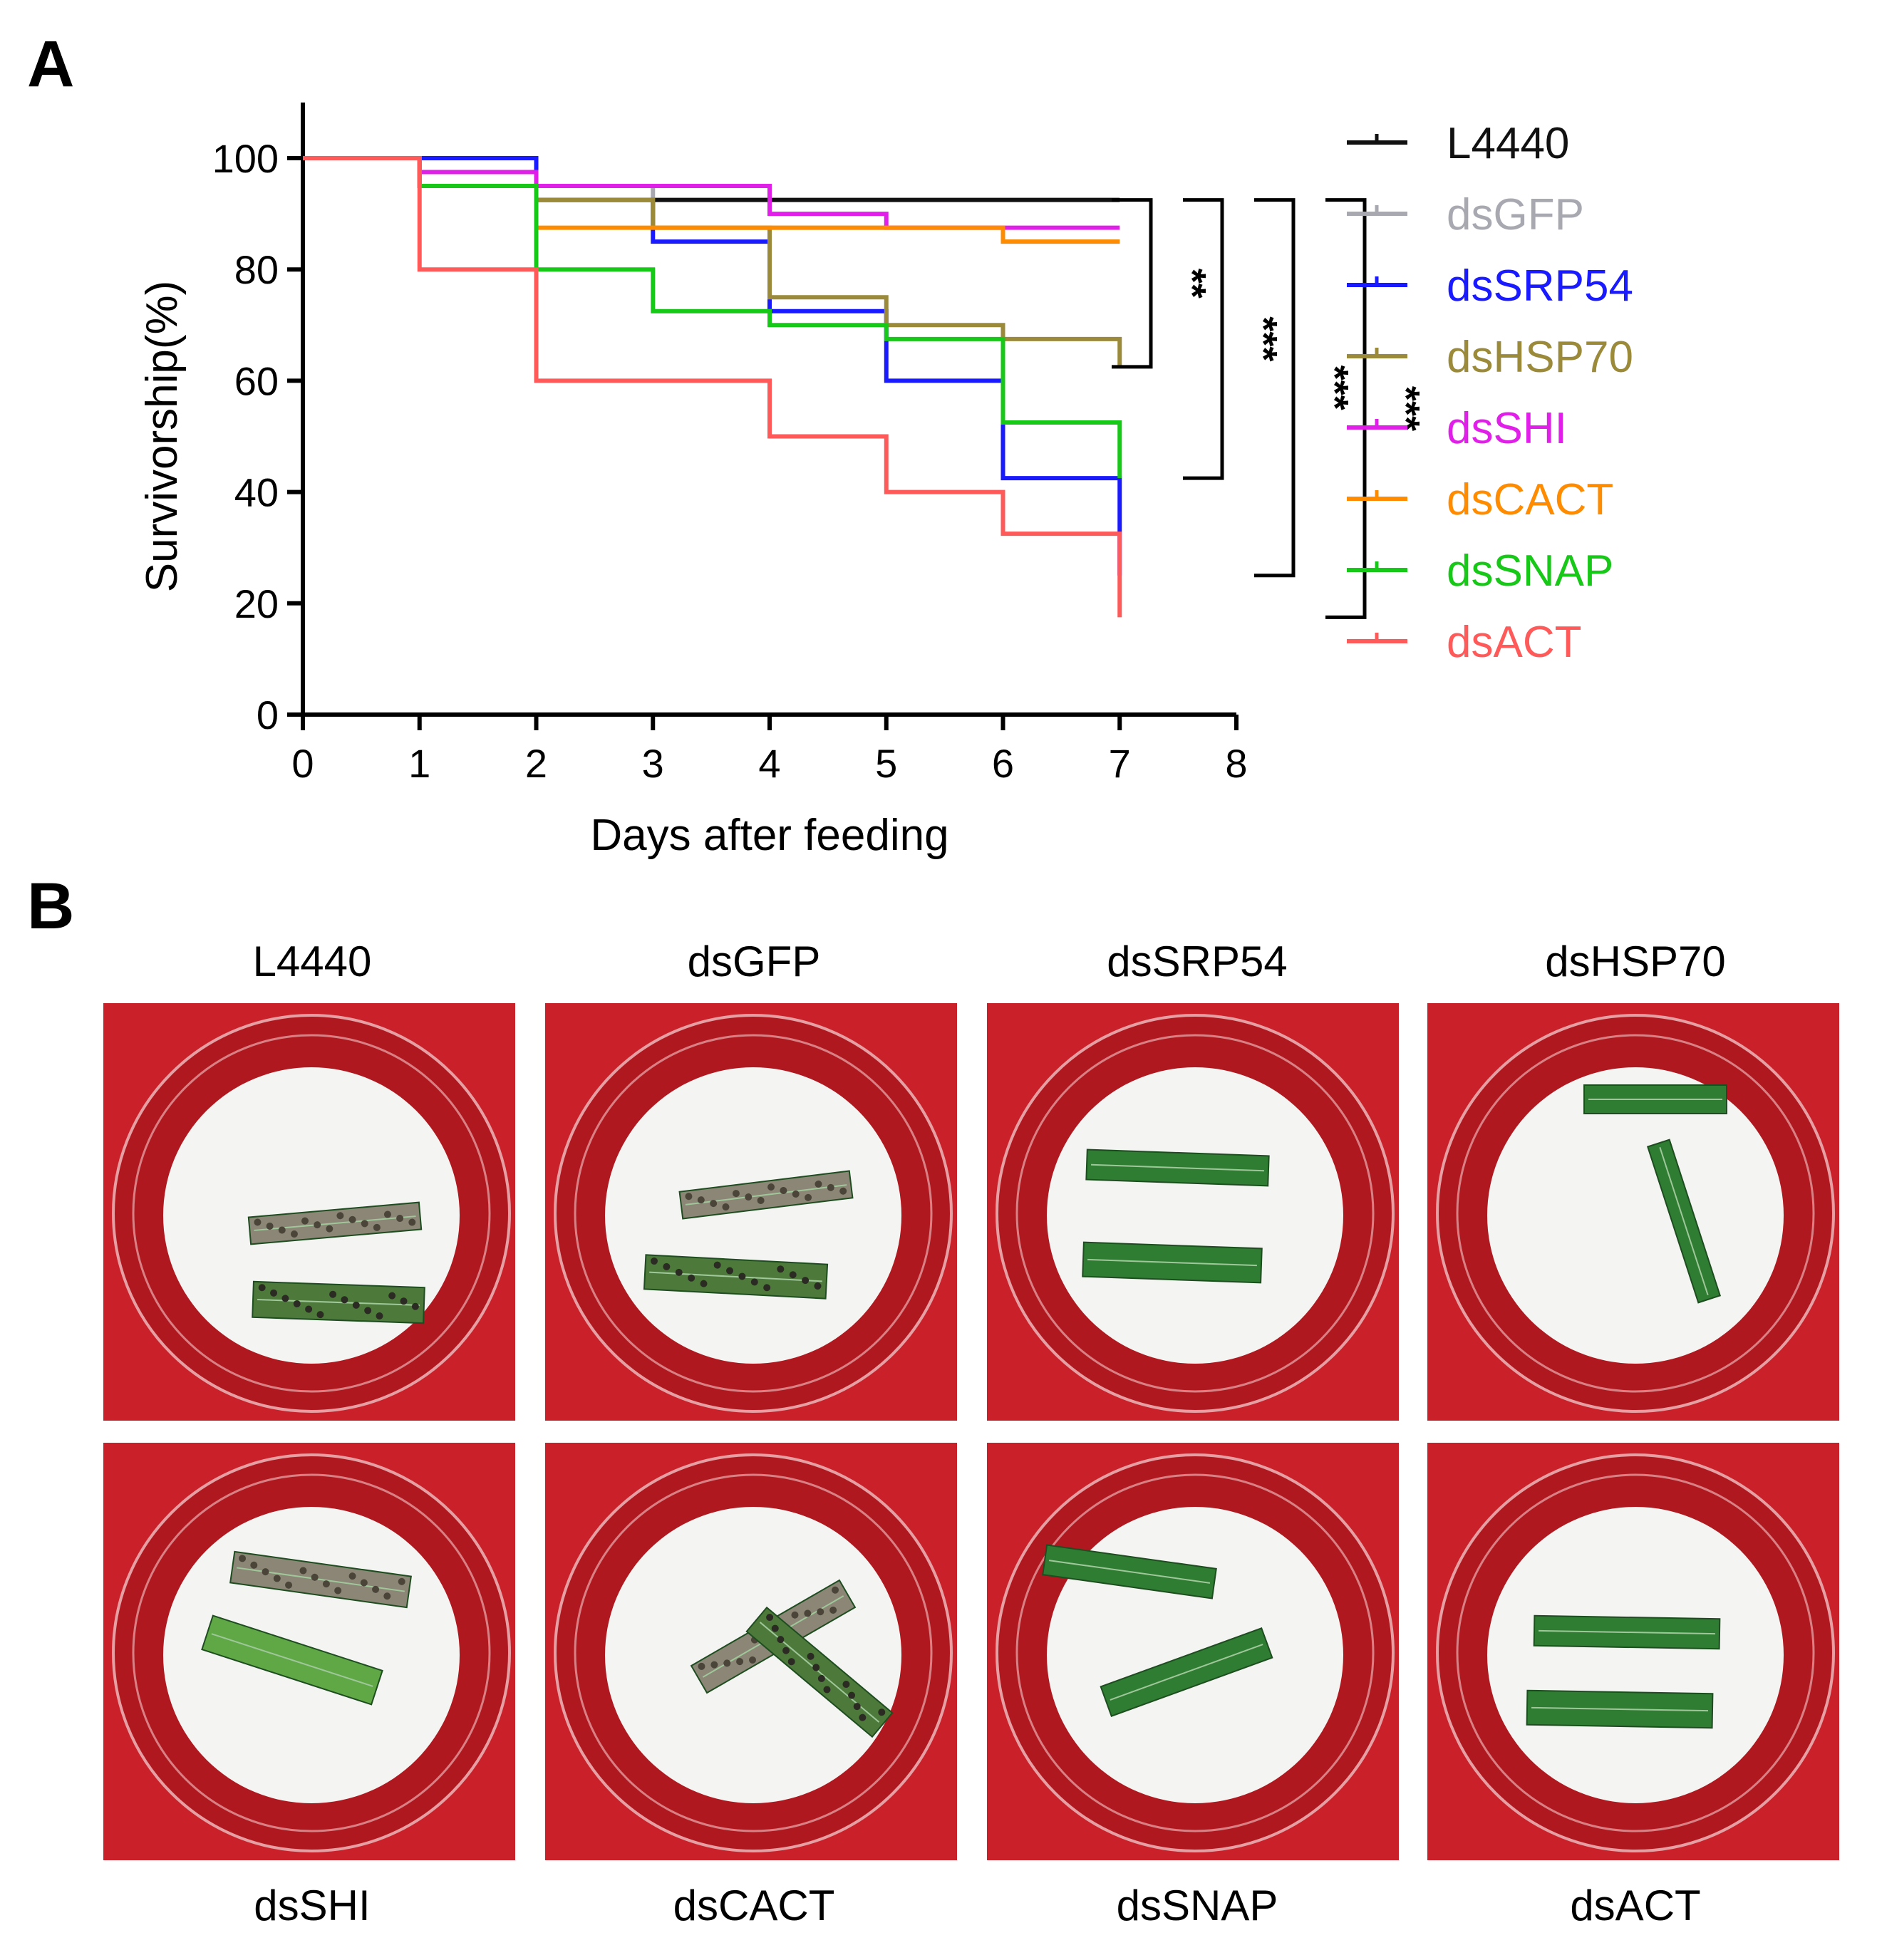 The image size is (1877, 1960). I want to click on x-tick-label-8: 8, so click(1236, 763).